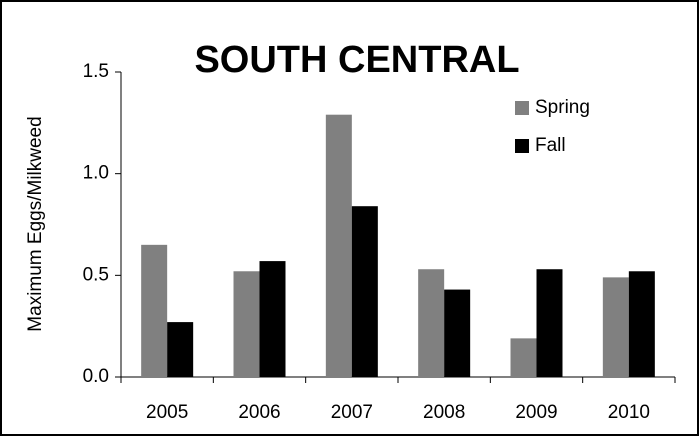 This screenshot has width=699, height=436. What do you see at coordinates (96, 274) in the screenshot?
I see `y-tick-label: 0.5` at bounding box center [96, 274].